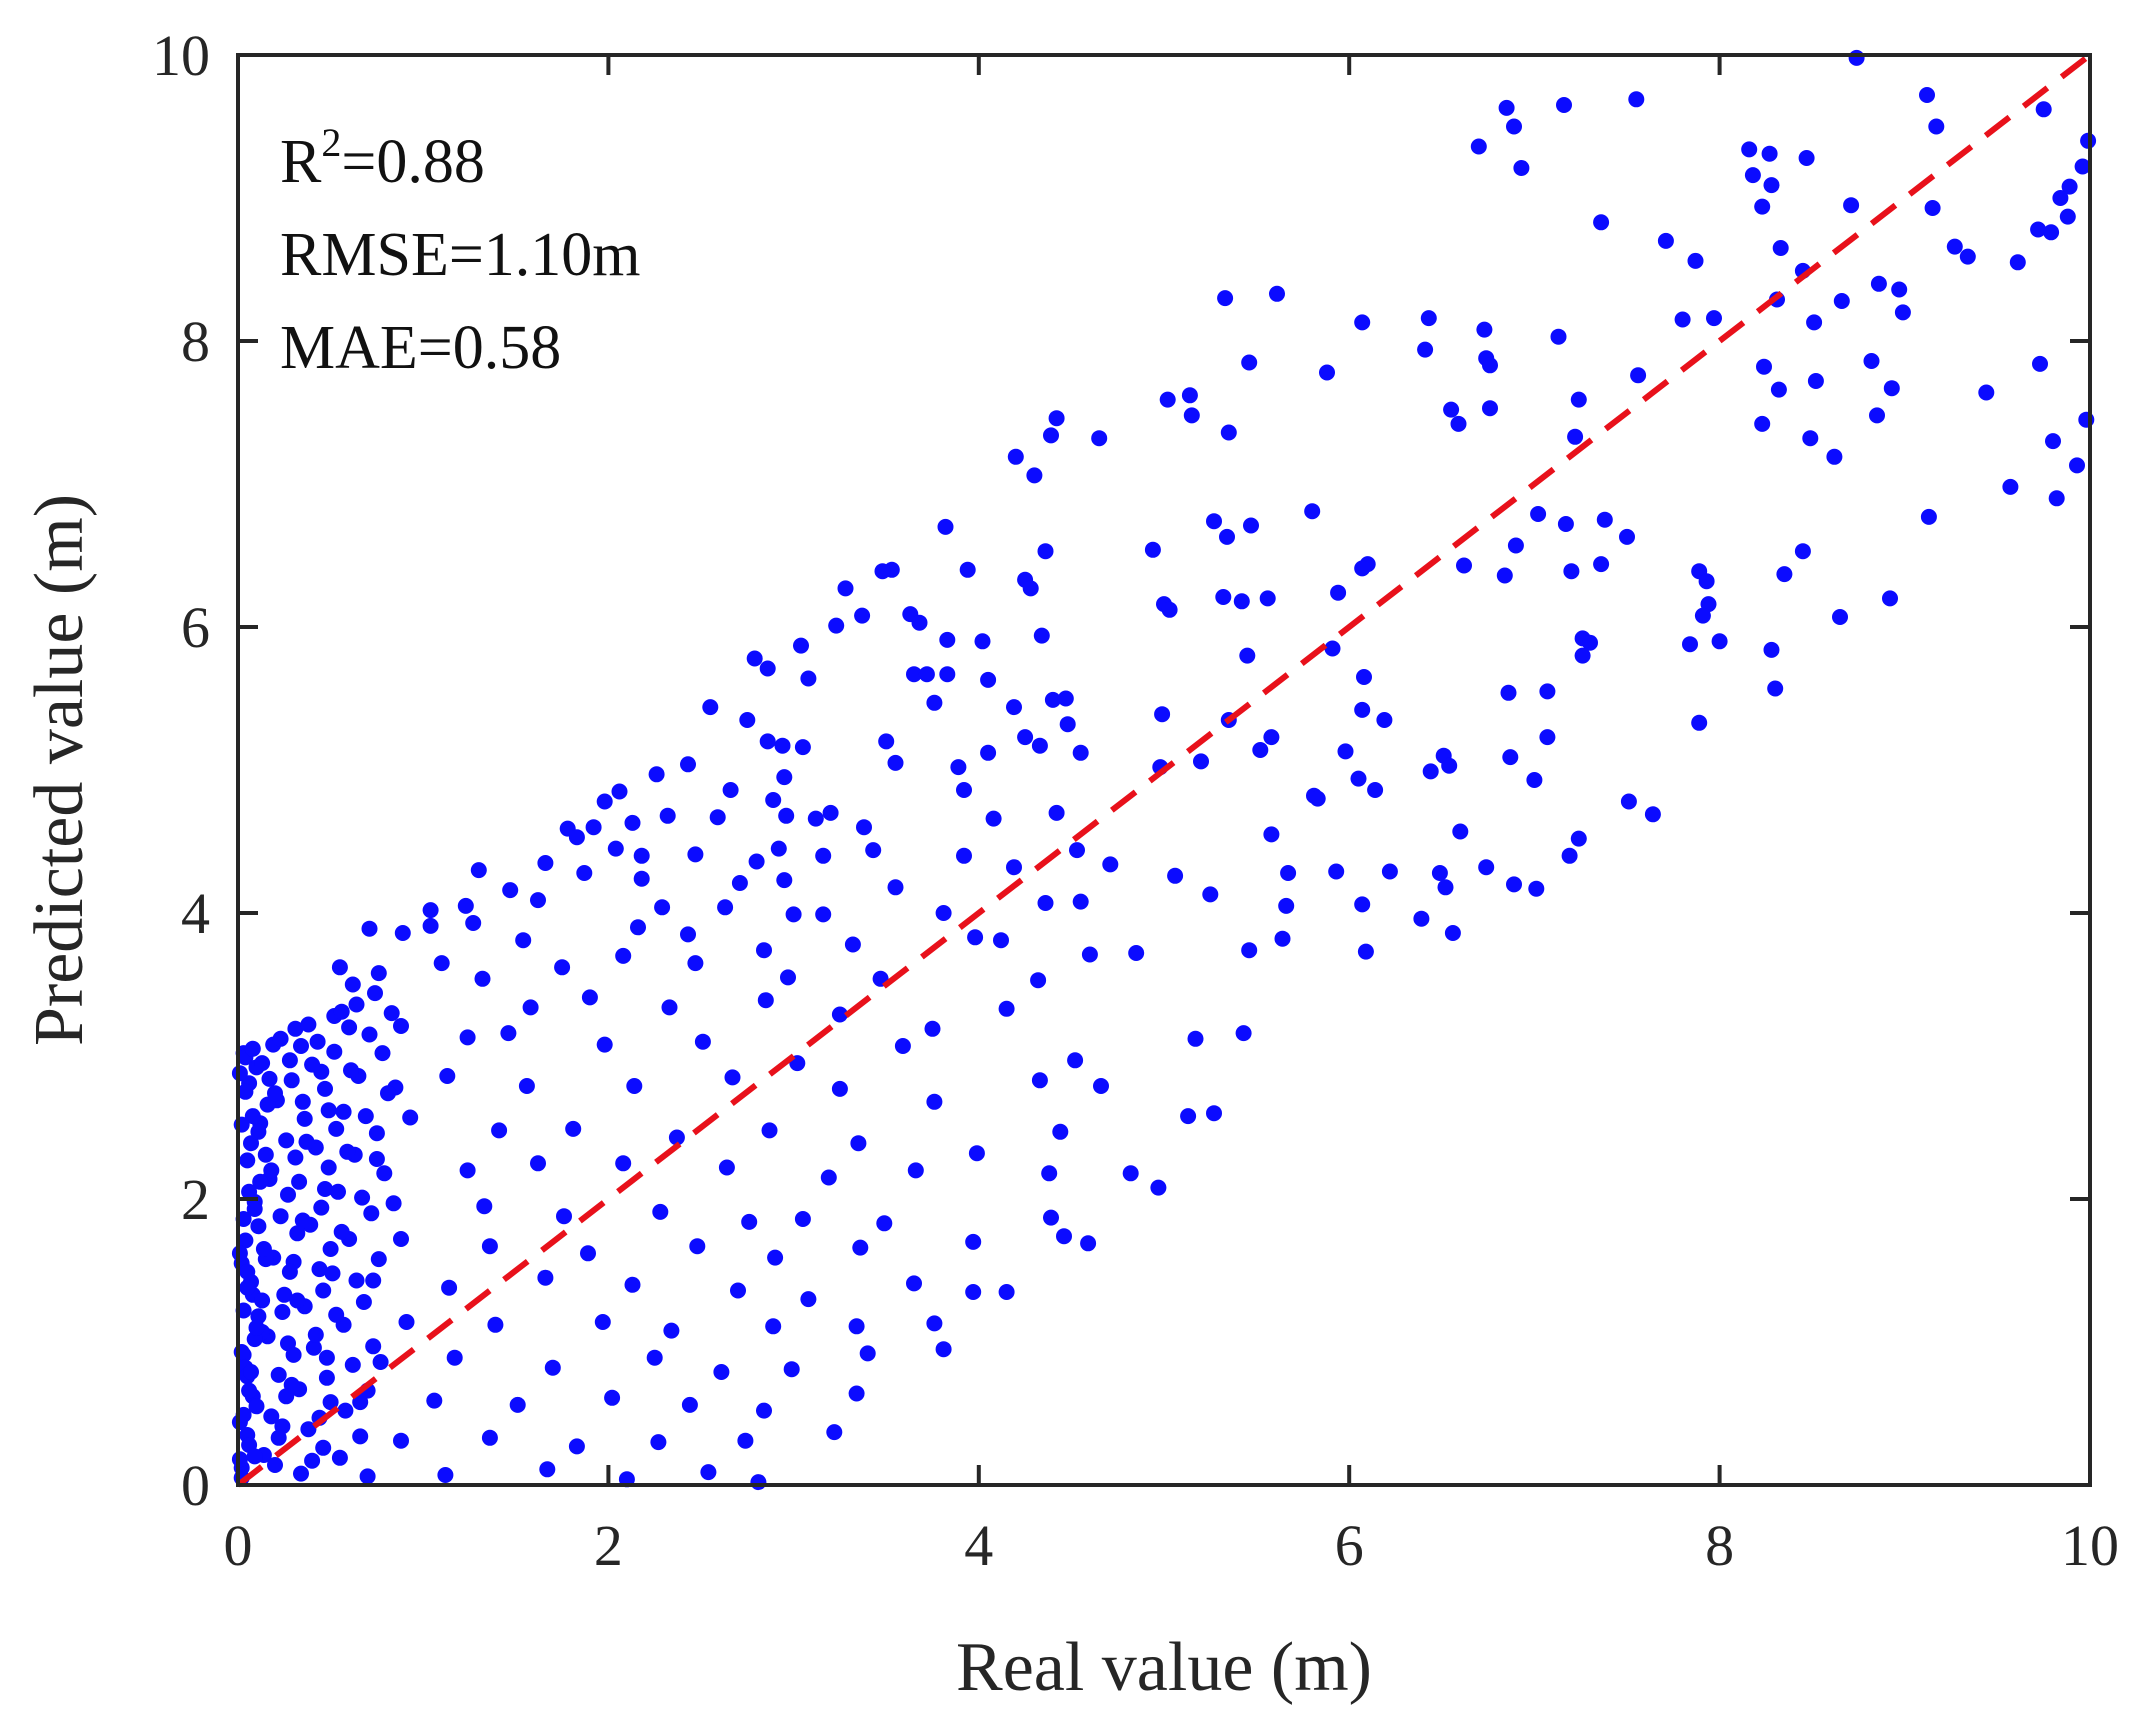 Image resolution: width=2143 pixels, height=1722 pixels. Describe the element at coordinates (460, 255) in the screenshot. I see `rmse-stat: RMSE=1.10m` at that location.